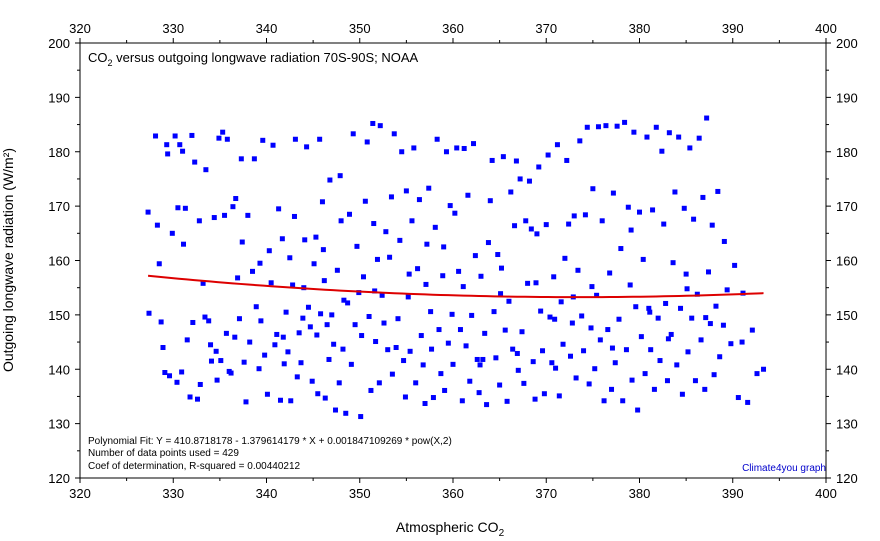 This screenshot has width=880, height=541. I want to click on y-tick-label-left: 180, so click(59, 152).